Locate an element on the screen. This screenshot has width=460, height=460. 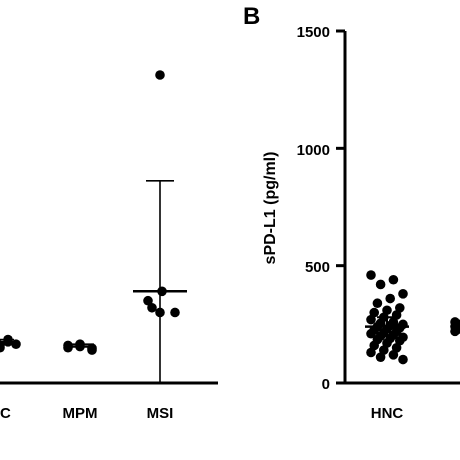
panel-b-tick-label-0: 0 is located at coordinates (326, 384).